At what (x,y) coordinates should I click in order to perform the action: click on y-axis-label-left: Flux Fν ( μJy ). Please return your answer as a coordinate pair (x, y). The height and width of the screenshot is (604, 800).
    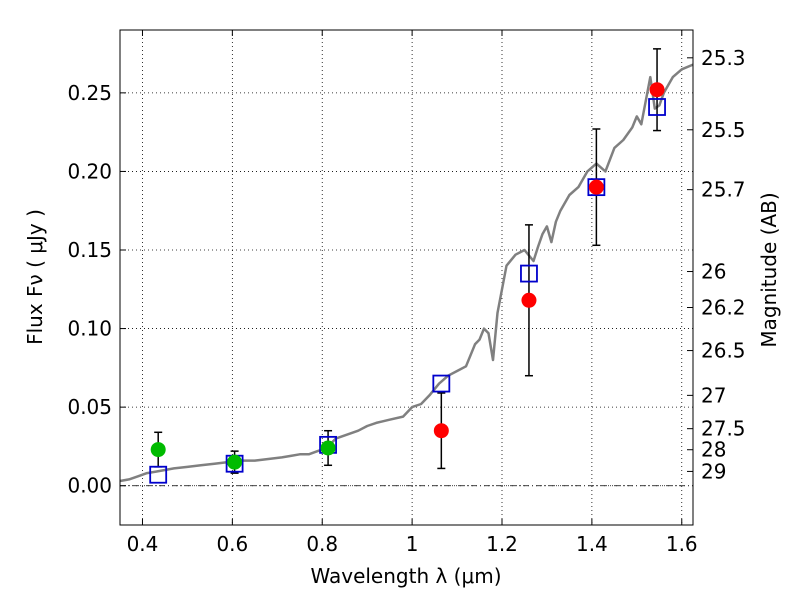
    Looking at the image, I should click on (35, 277).